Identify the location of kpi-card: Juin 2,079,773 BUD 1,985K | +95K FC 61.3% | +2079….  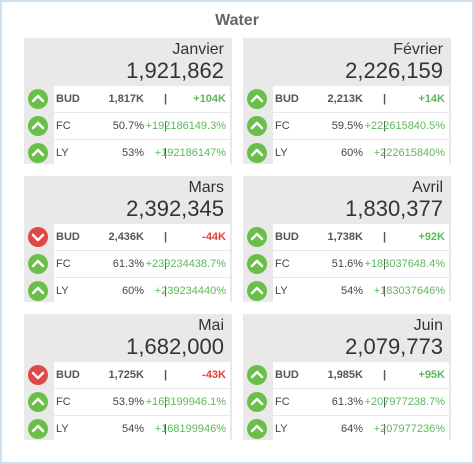
(347, 378).